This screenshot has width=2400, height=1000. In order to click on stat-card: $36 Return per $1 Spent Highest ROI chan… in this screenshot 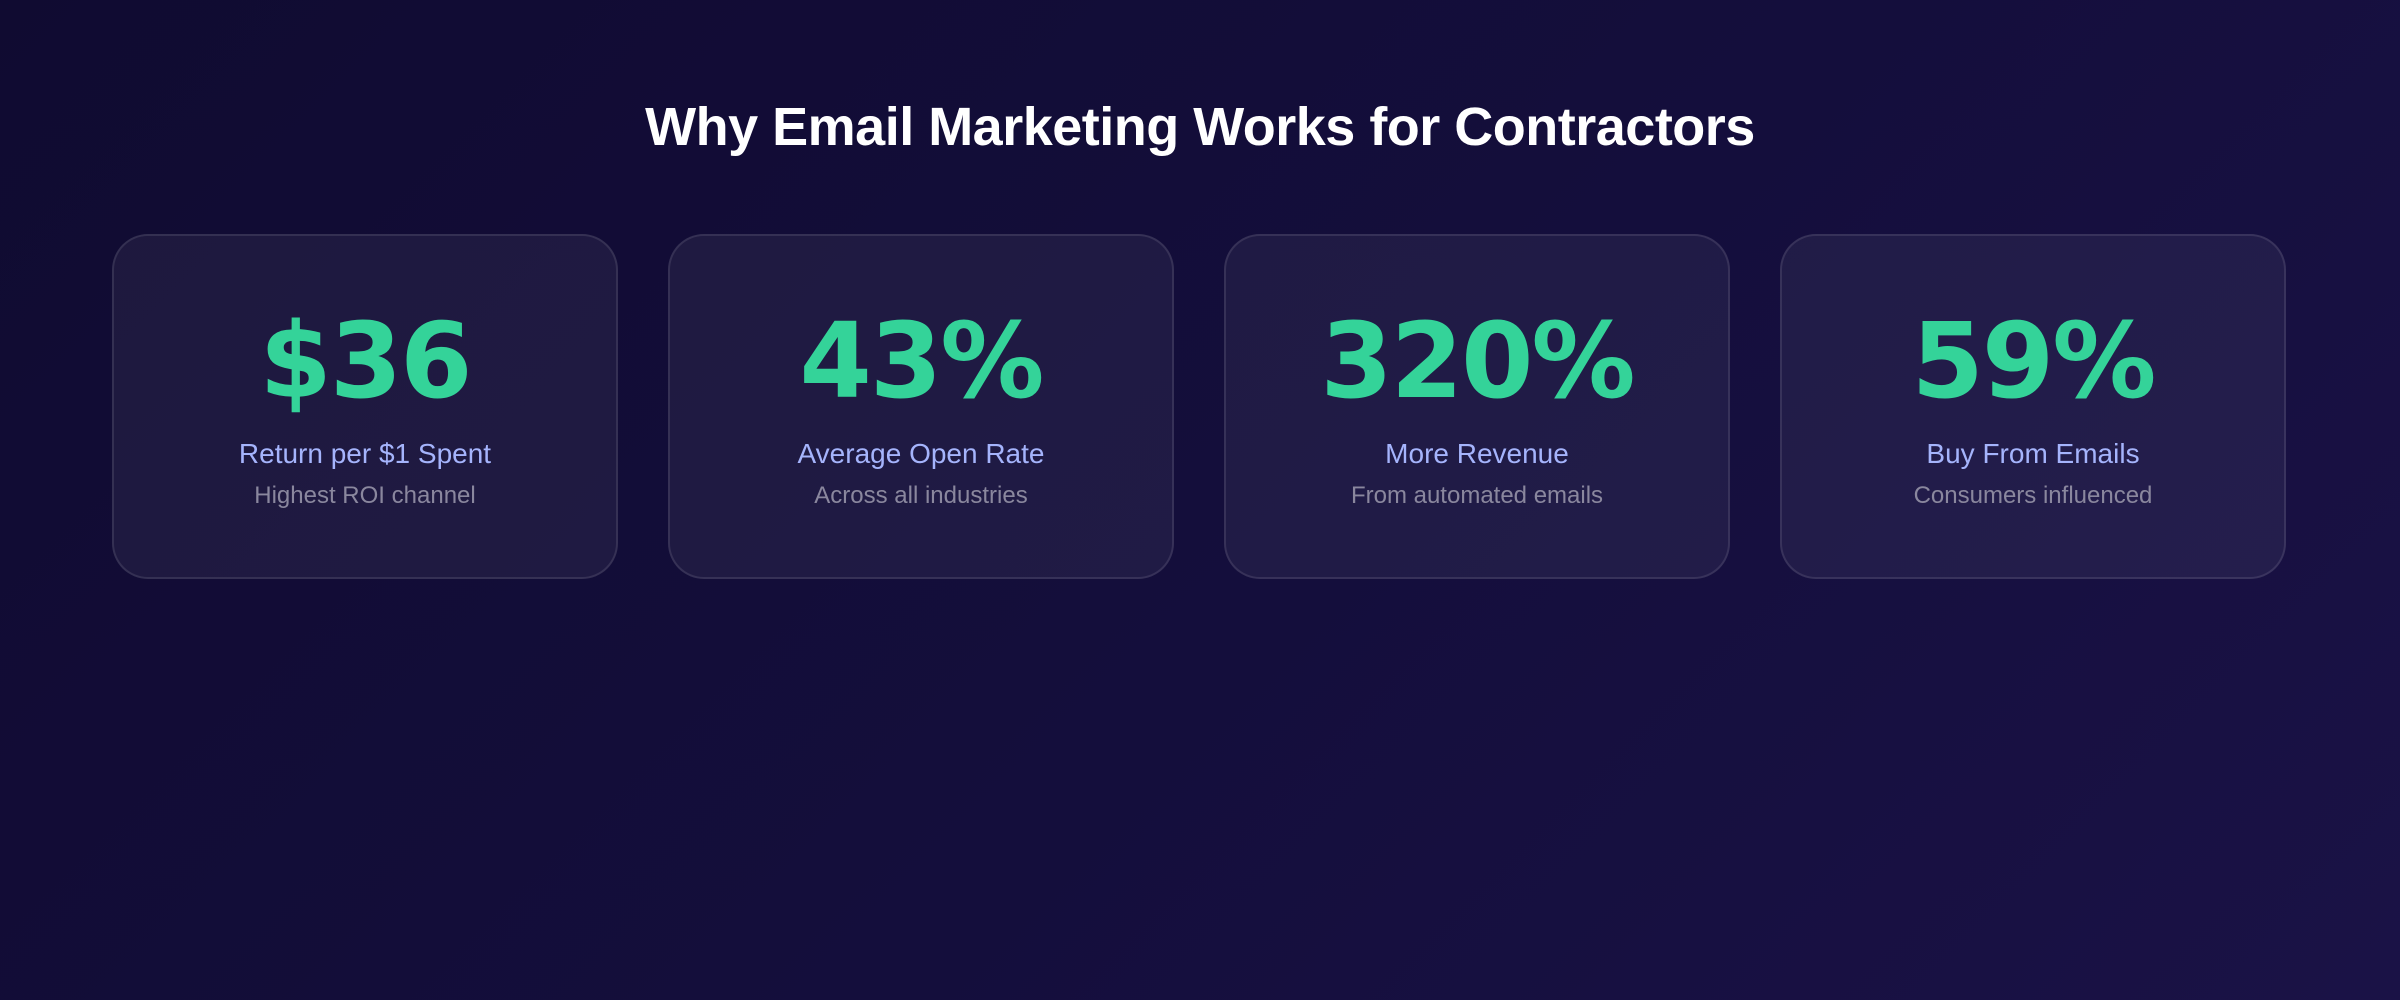, I will do `click(365, 406)`.